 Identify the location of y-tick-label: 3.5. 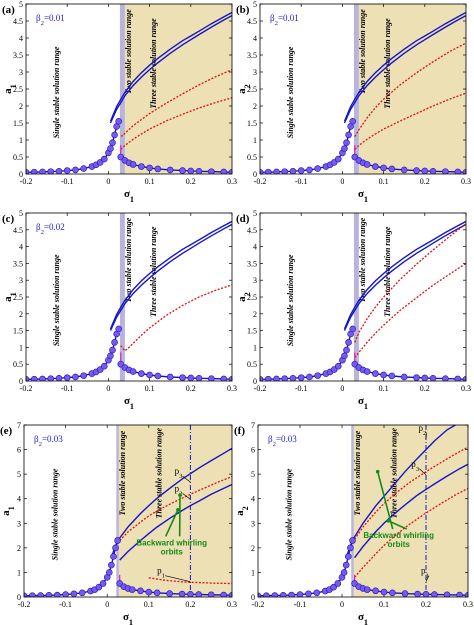
(18, 263).